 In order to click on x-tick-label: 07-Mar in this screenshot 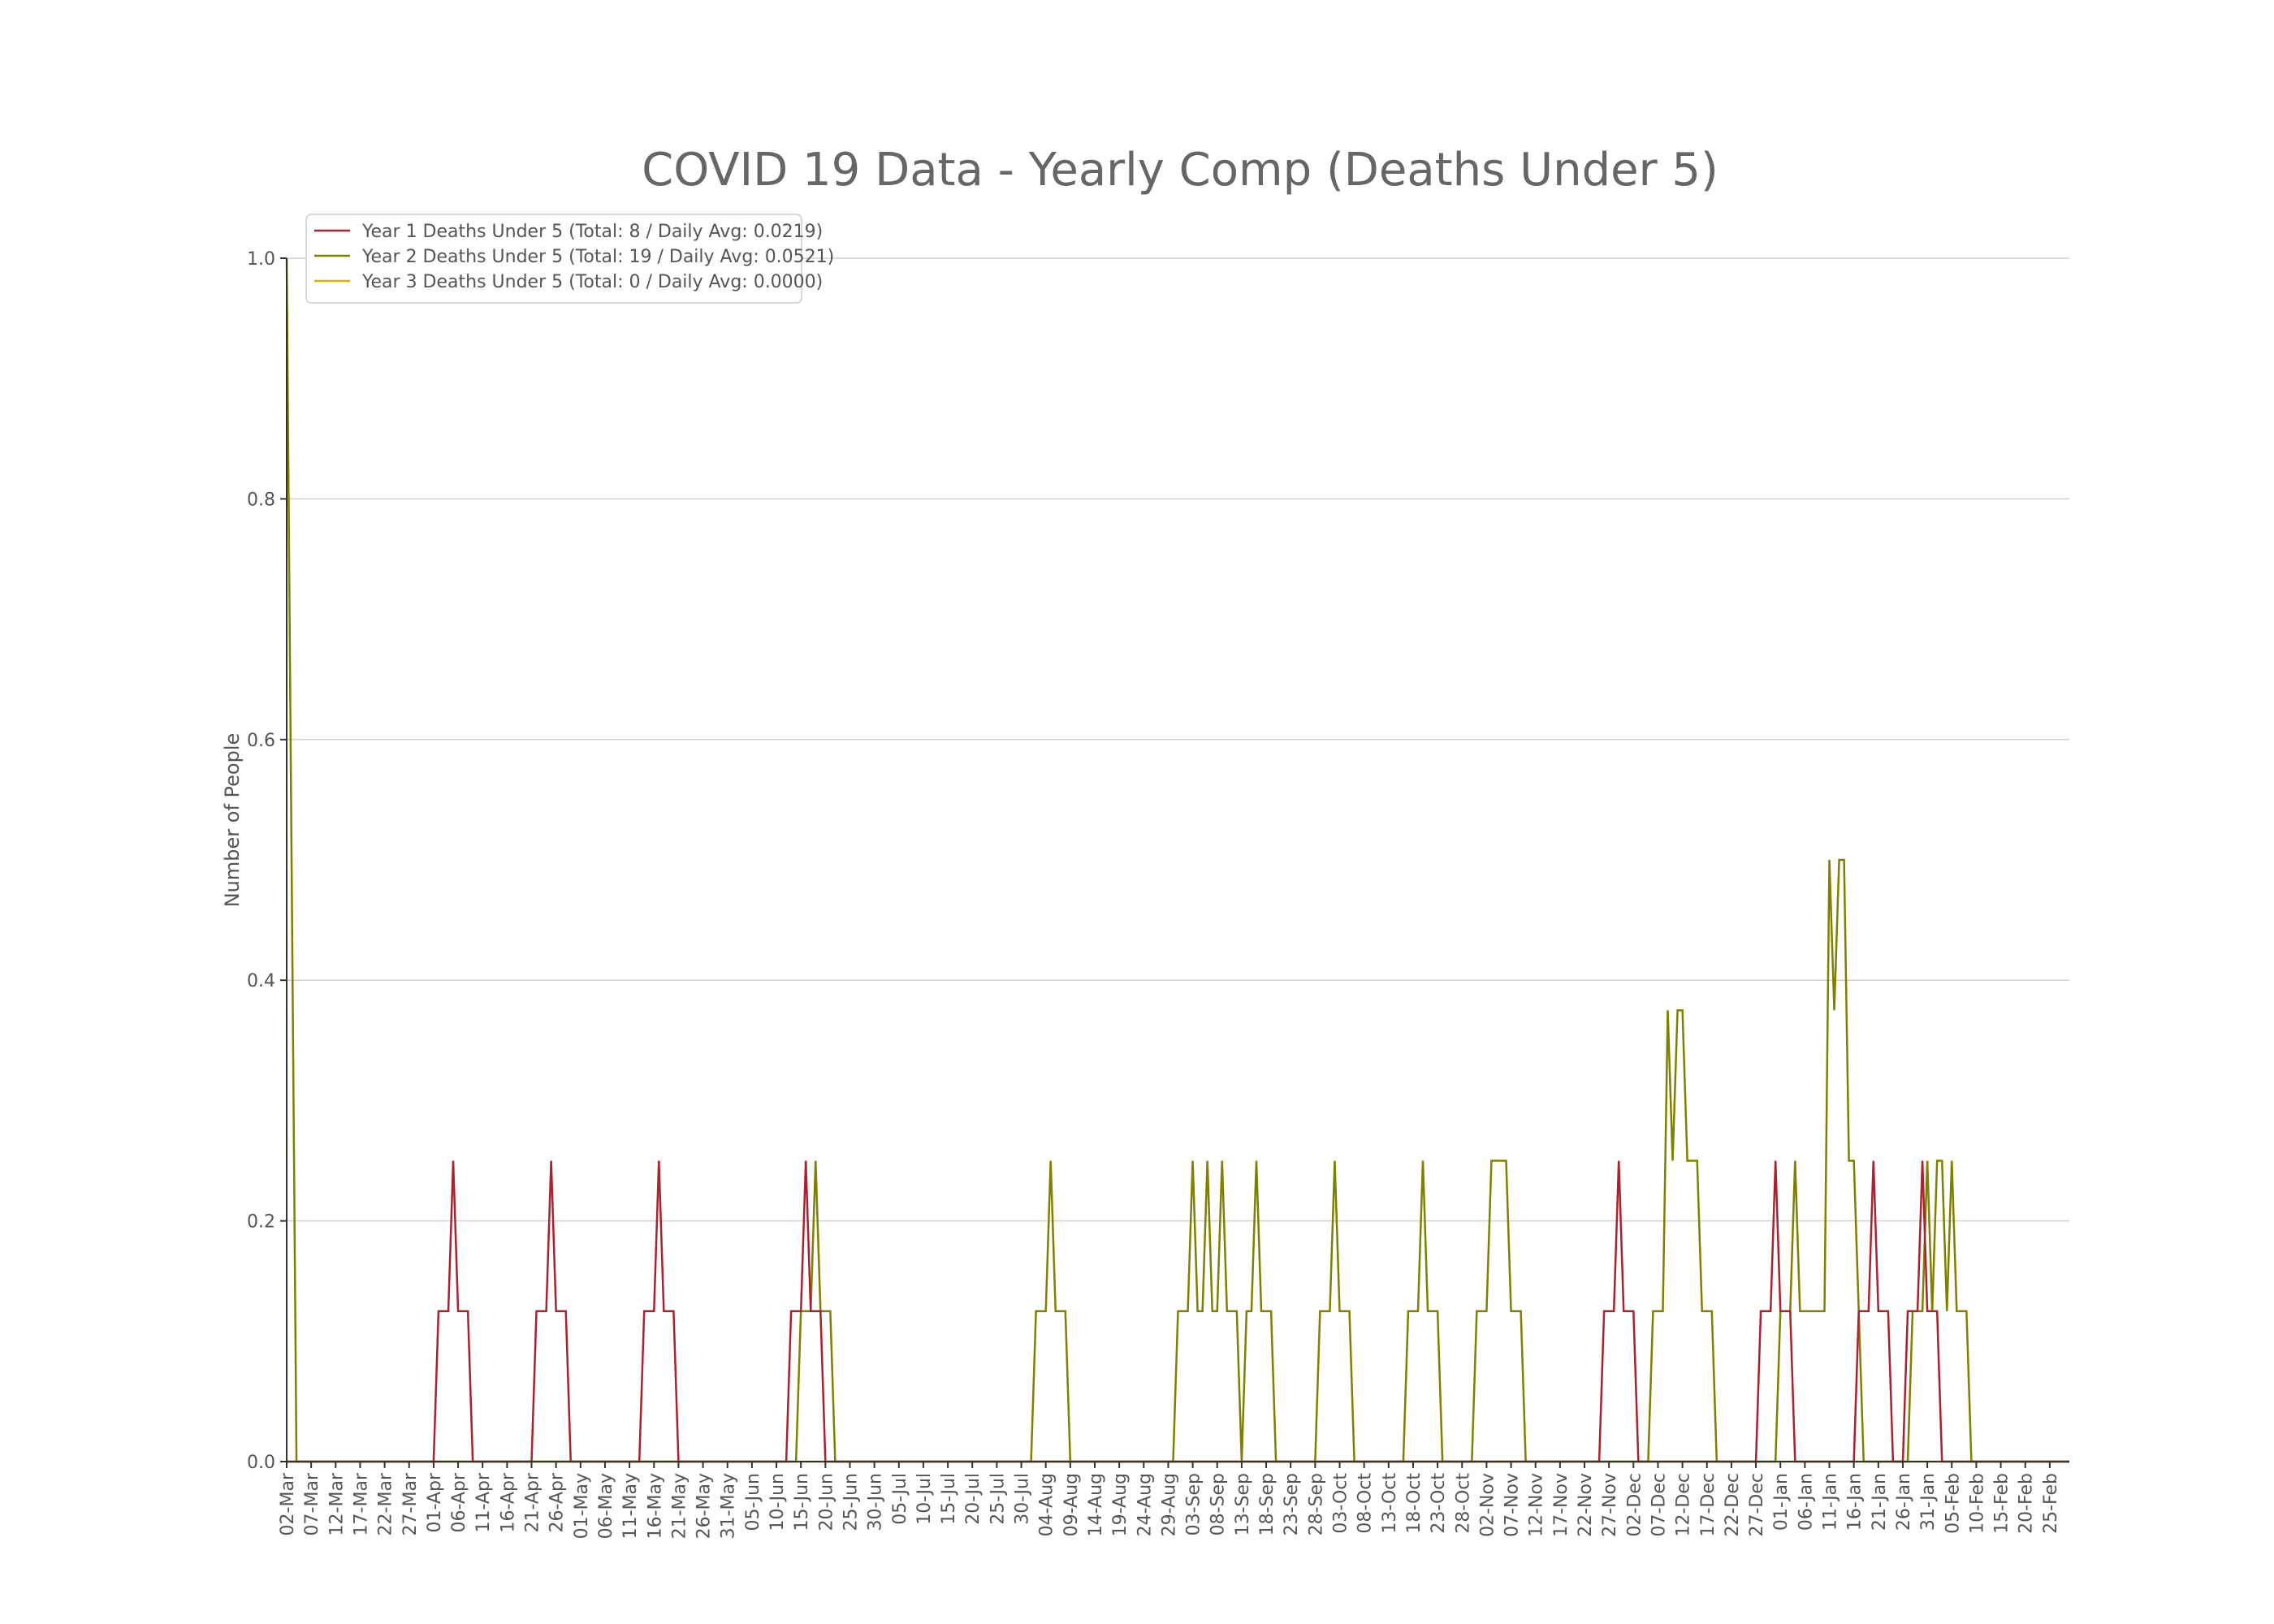, I will do `click(312, 1504)`.